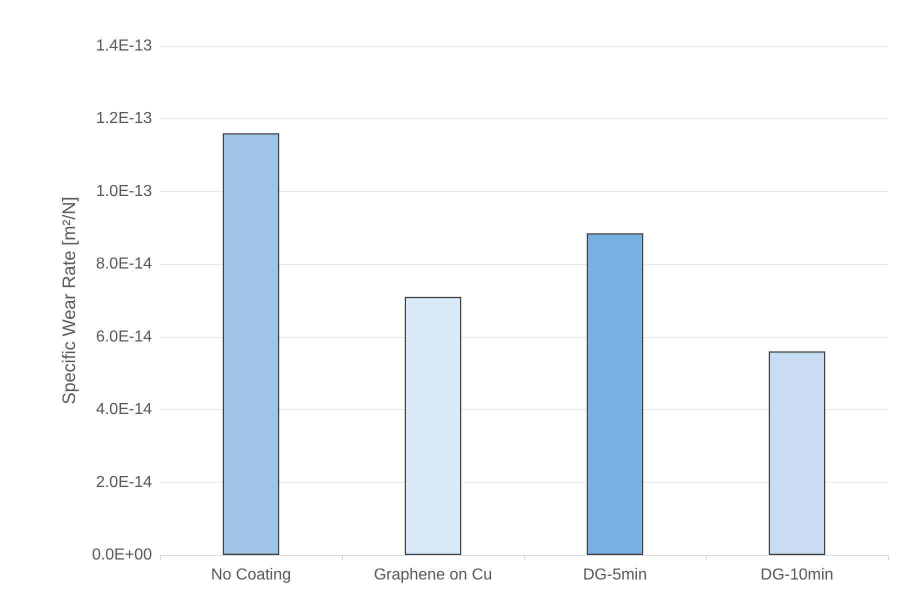  I want to click on y-tick-label: 1.4E-13, so click(124, 46).